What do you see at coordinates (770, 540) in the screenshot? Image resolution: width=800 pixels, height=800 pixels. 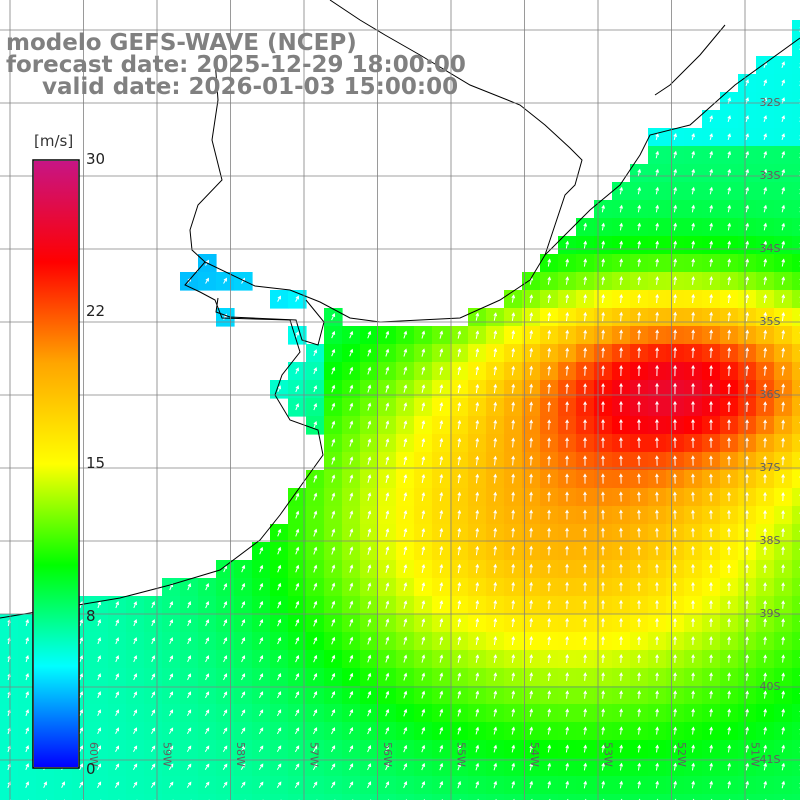 I see `latitude-label: 38S` at bounding box center [770, 540].